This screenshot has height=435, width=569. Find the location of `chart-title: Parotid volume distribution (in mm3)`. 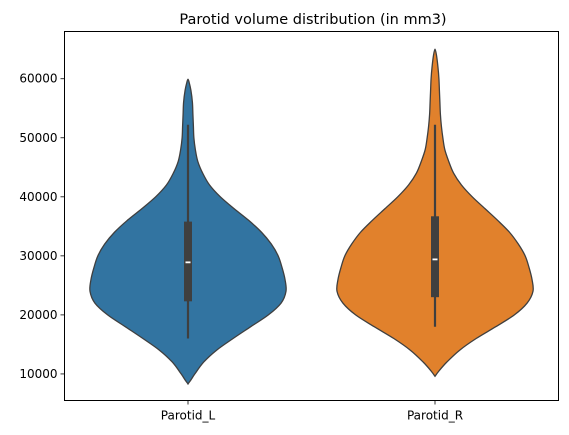

chart-title: Parotid volume distribution (in mm3) is located at coordinates (312, 20).